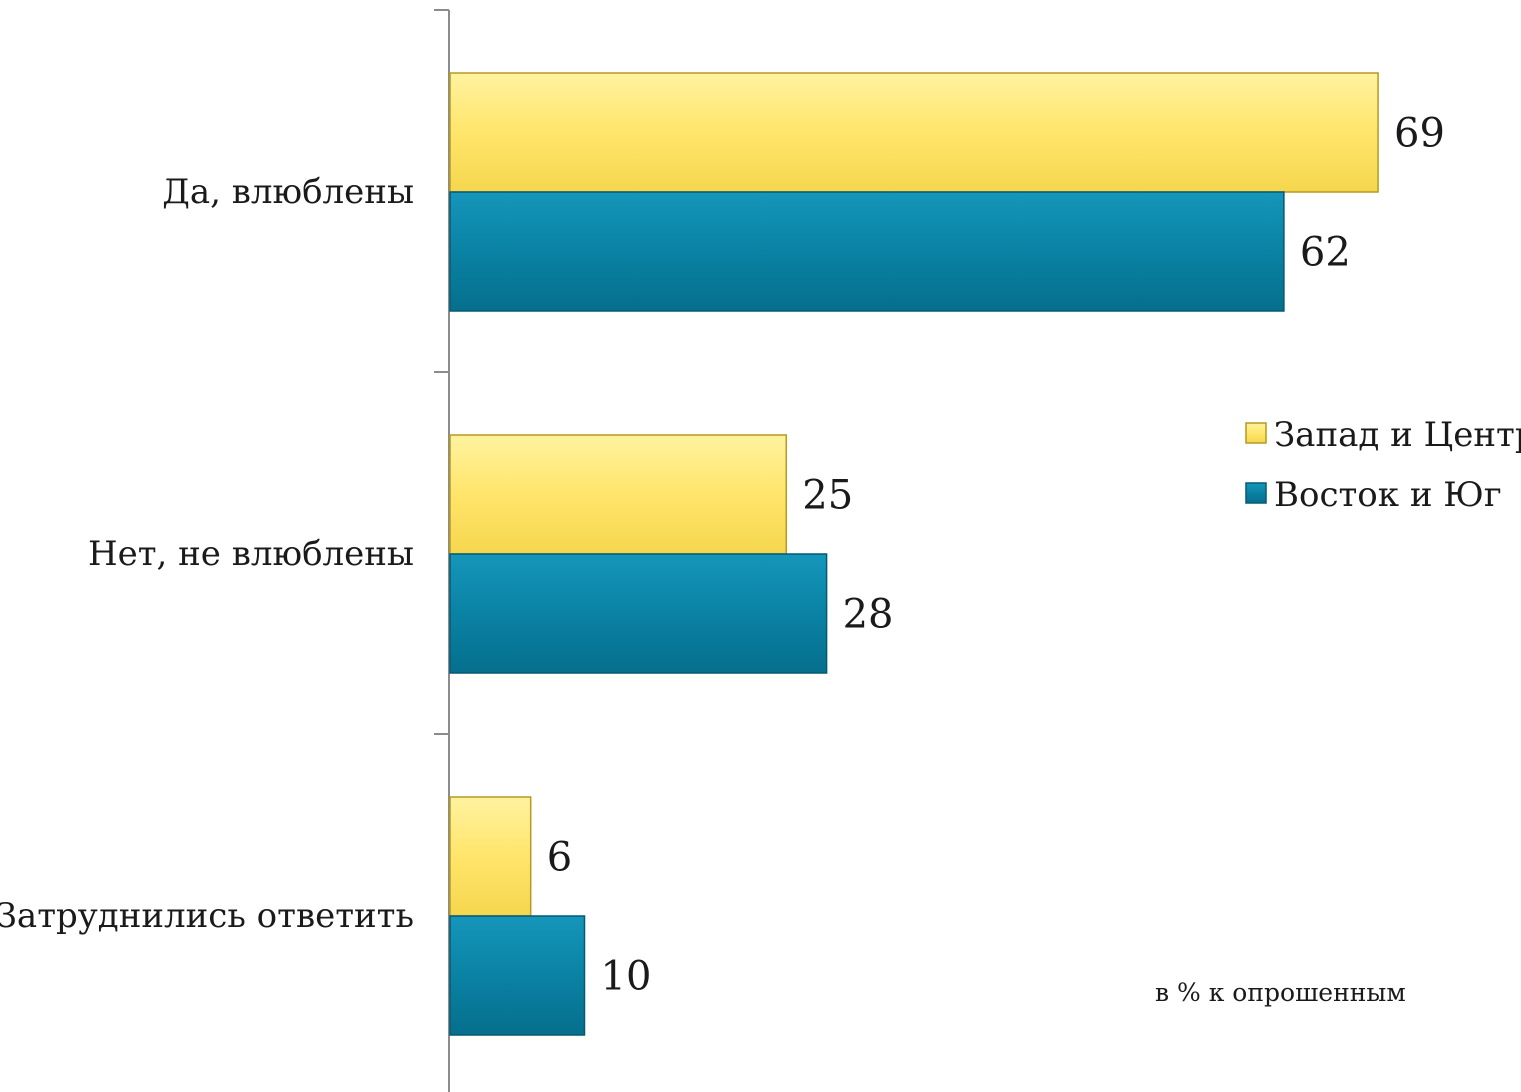 This screenshot has width=1521, height=1092. What do you see at coordinates (251, 554) in the screenshot?
I see `category-label: Нет, не влюблены` at bounding box center [251, 554].